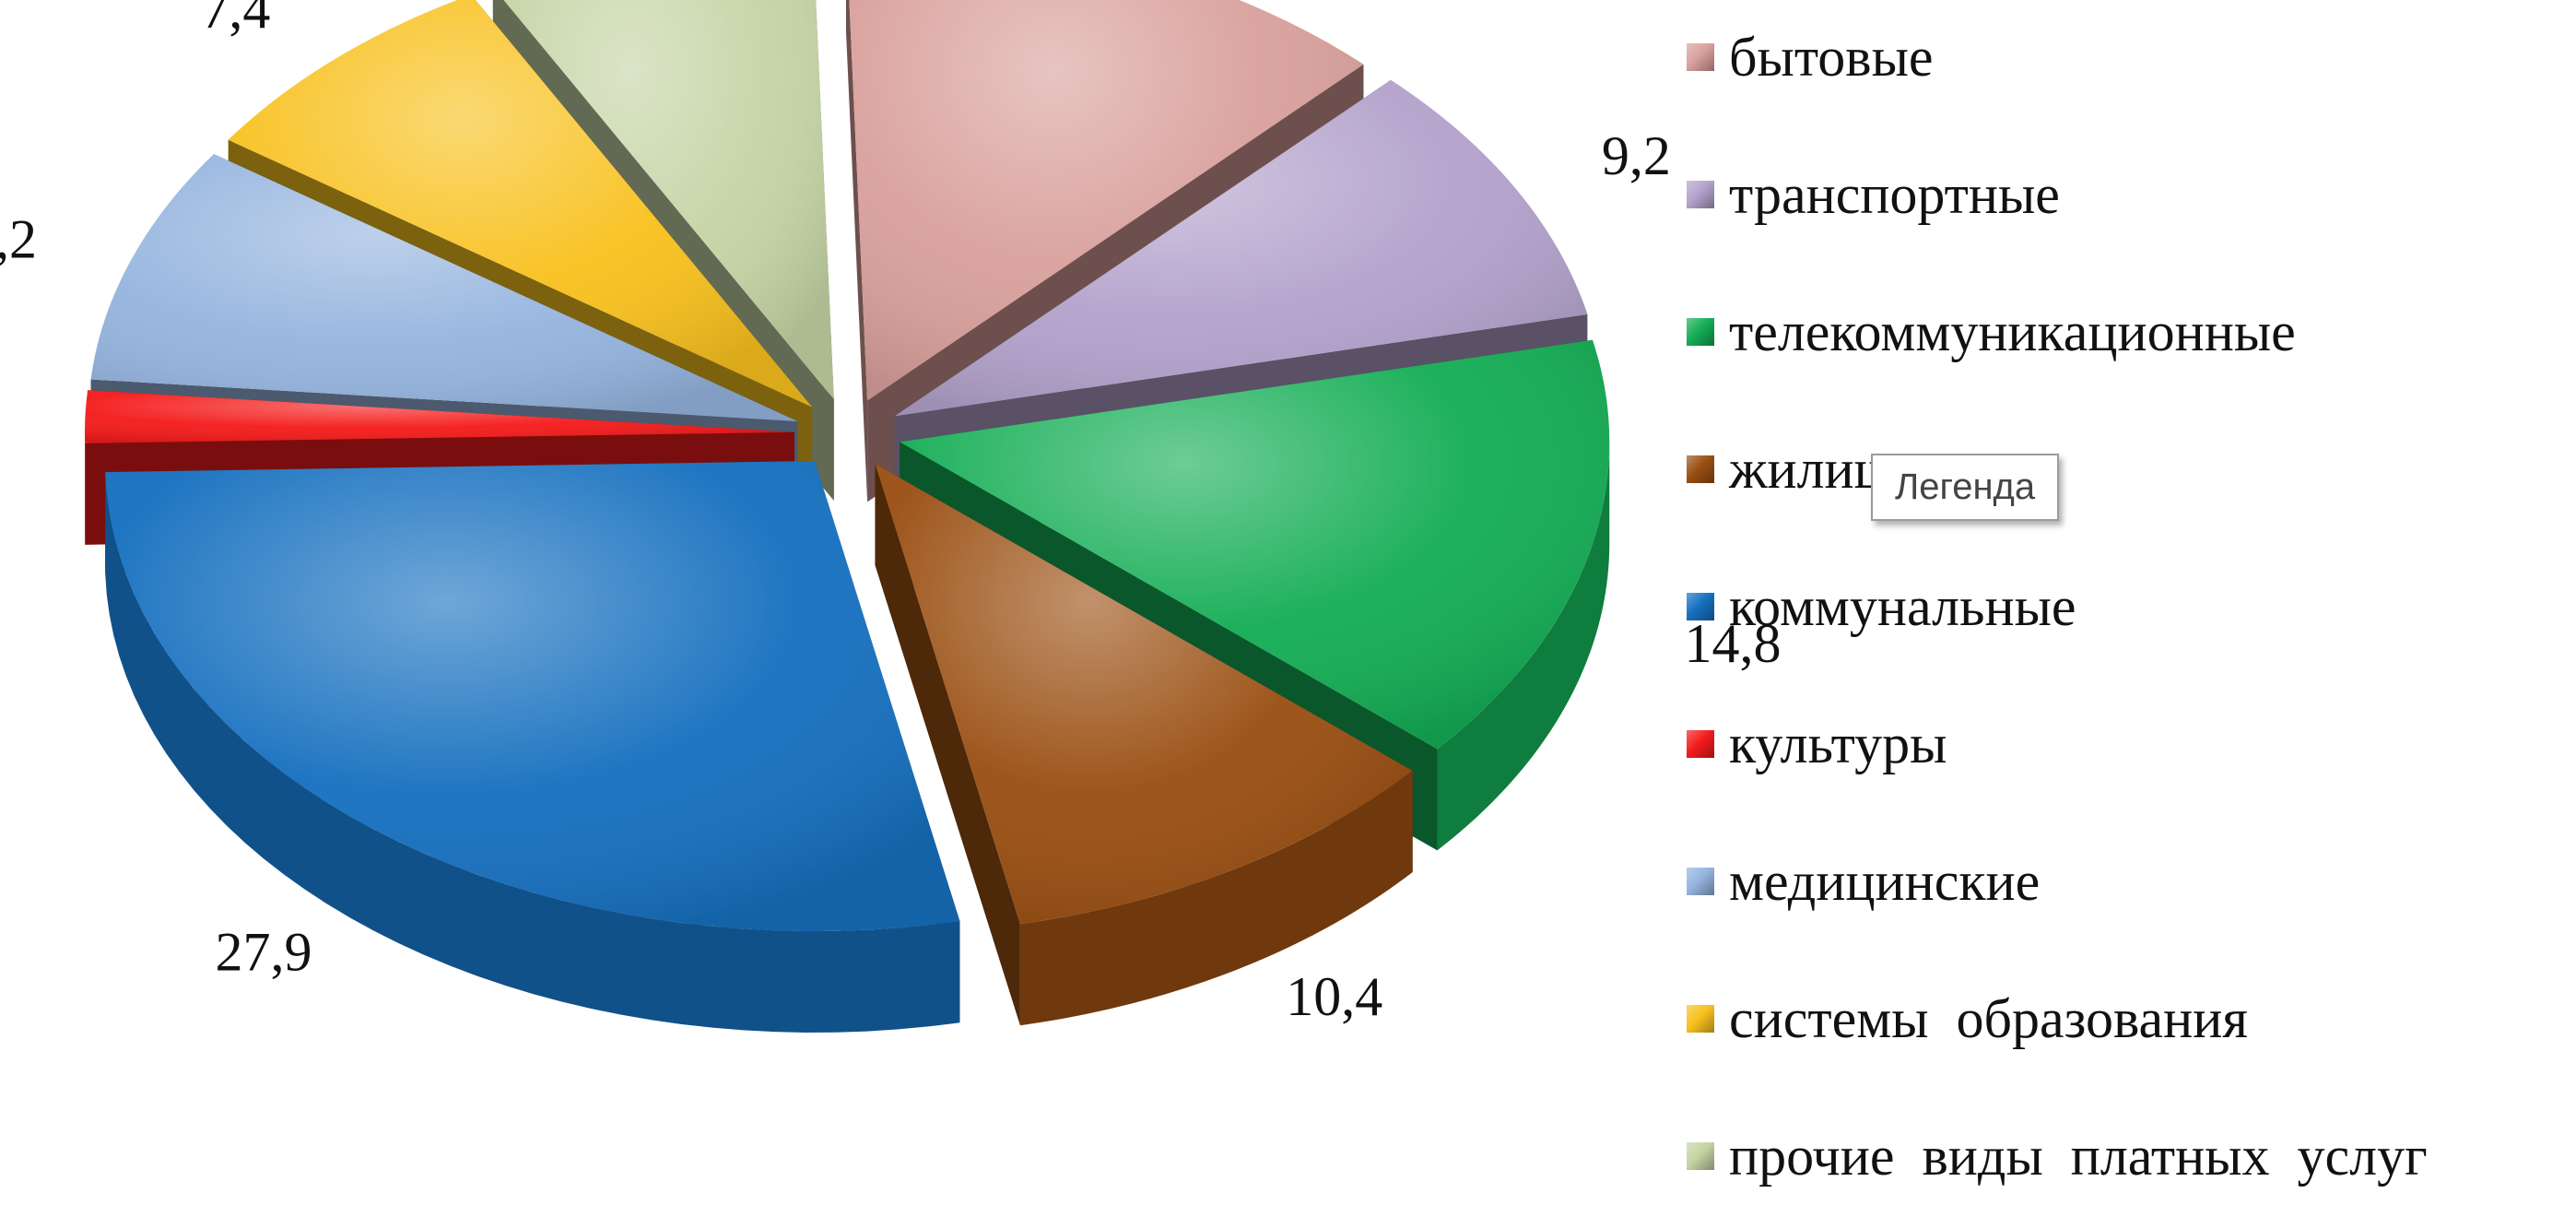 This screenshot has height=1205, width=2576. I want to click on legend-item: бытовые, so click(1810, 57).